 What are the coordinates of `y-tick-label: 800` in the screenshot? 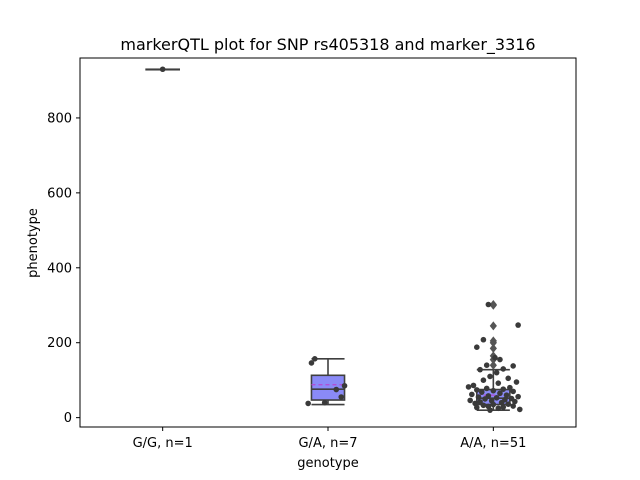 It's located at (59, 118).